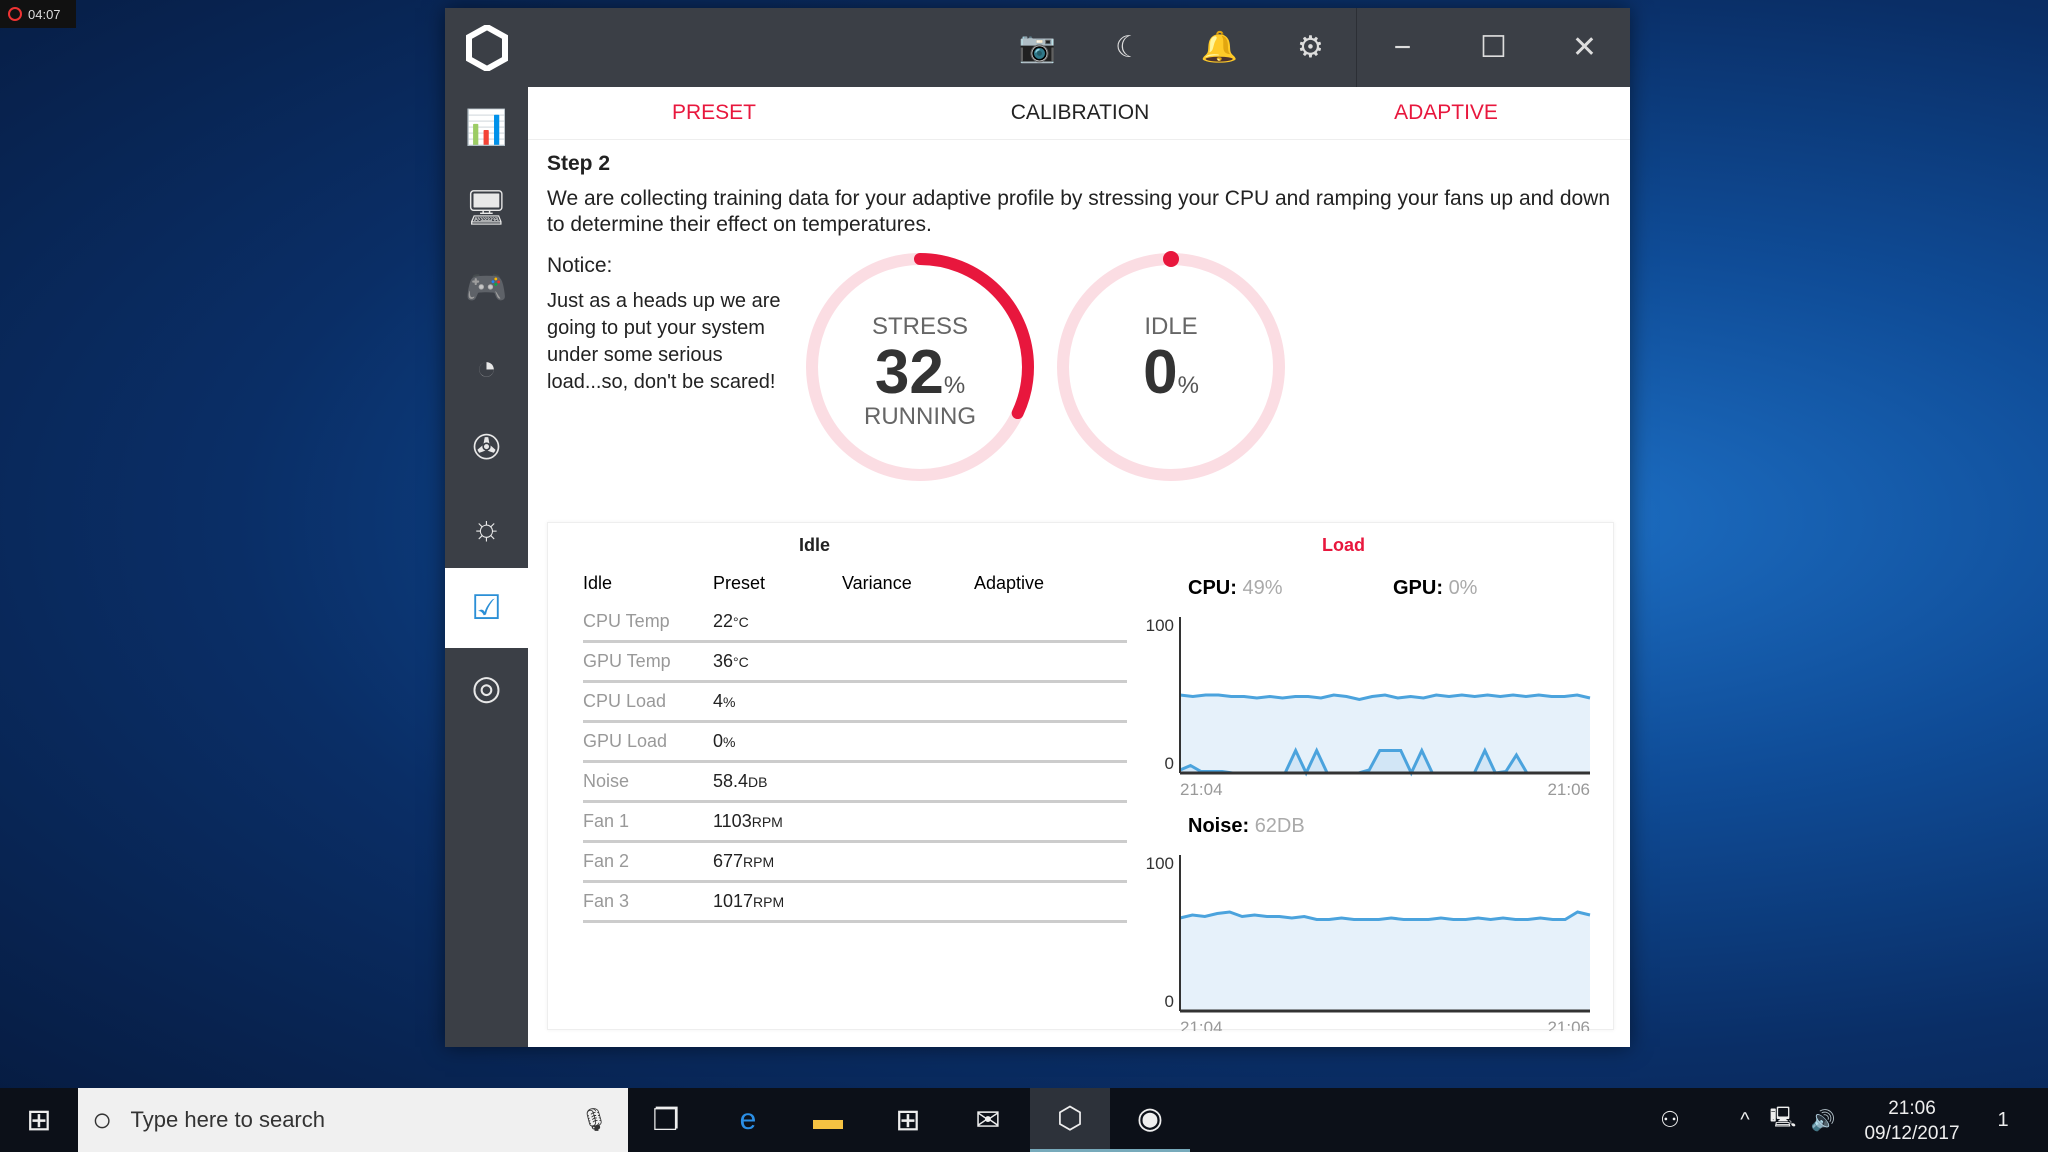 The image size is (2048, 1152). What do you see at coordinates (1070, 1120) in the screenshot?
I see `app-taskbar-icon: ⬡` at bounding box center [1070, 1120].